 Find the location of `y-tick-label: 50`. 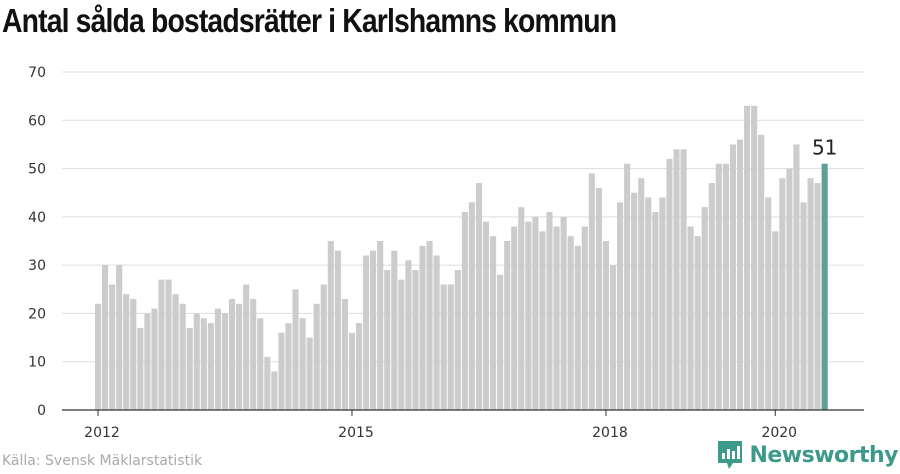

y-tick-label: 50 is located at coordinates (37, 170).